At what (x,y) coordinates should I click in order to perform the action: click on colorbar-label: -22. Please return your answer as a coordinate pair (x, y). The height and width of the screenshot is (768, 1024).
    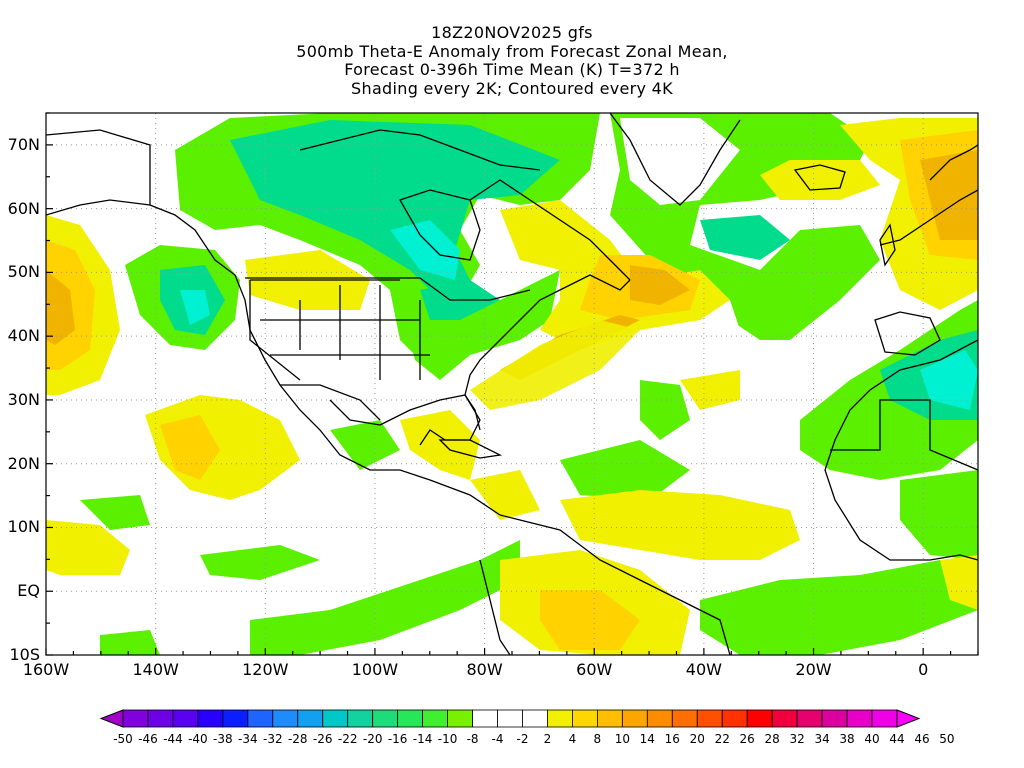
    Looking at the image, I should click on (347, 739).